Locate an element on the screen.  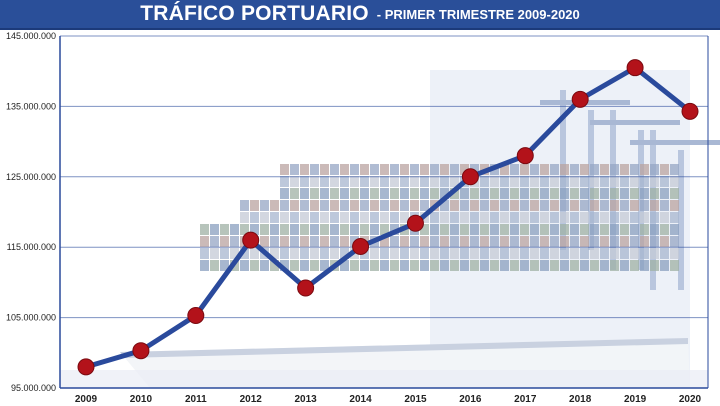
y-tick-label: 95.000.000 is located at coordinates (33, 388).